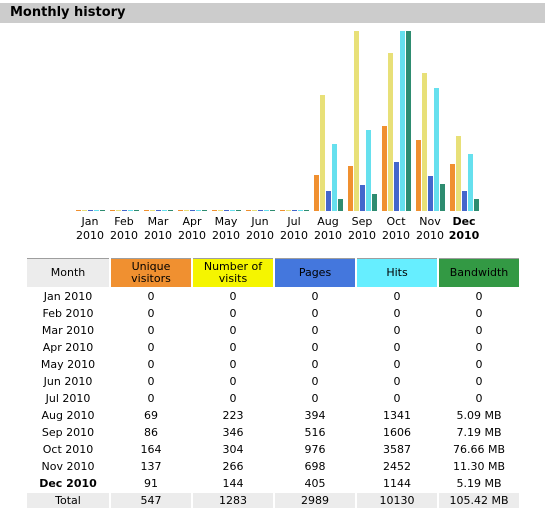  What do you see at coordinates (68, 449) in the screenshot?
I see `month-cell: Oct 2010` at bounding box center [68, 449].